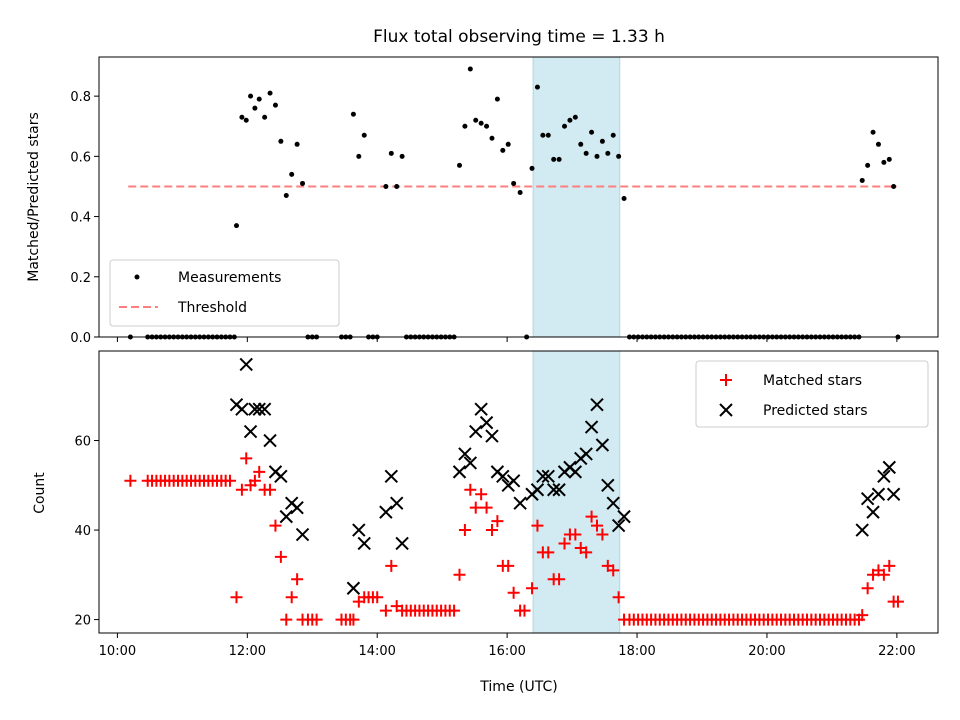 This screenshot has height=720, width=960. I want to click on bottom-ytick-label: 60, so click(82, 442).